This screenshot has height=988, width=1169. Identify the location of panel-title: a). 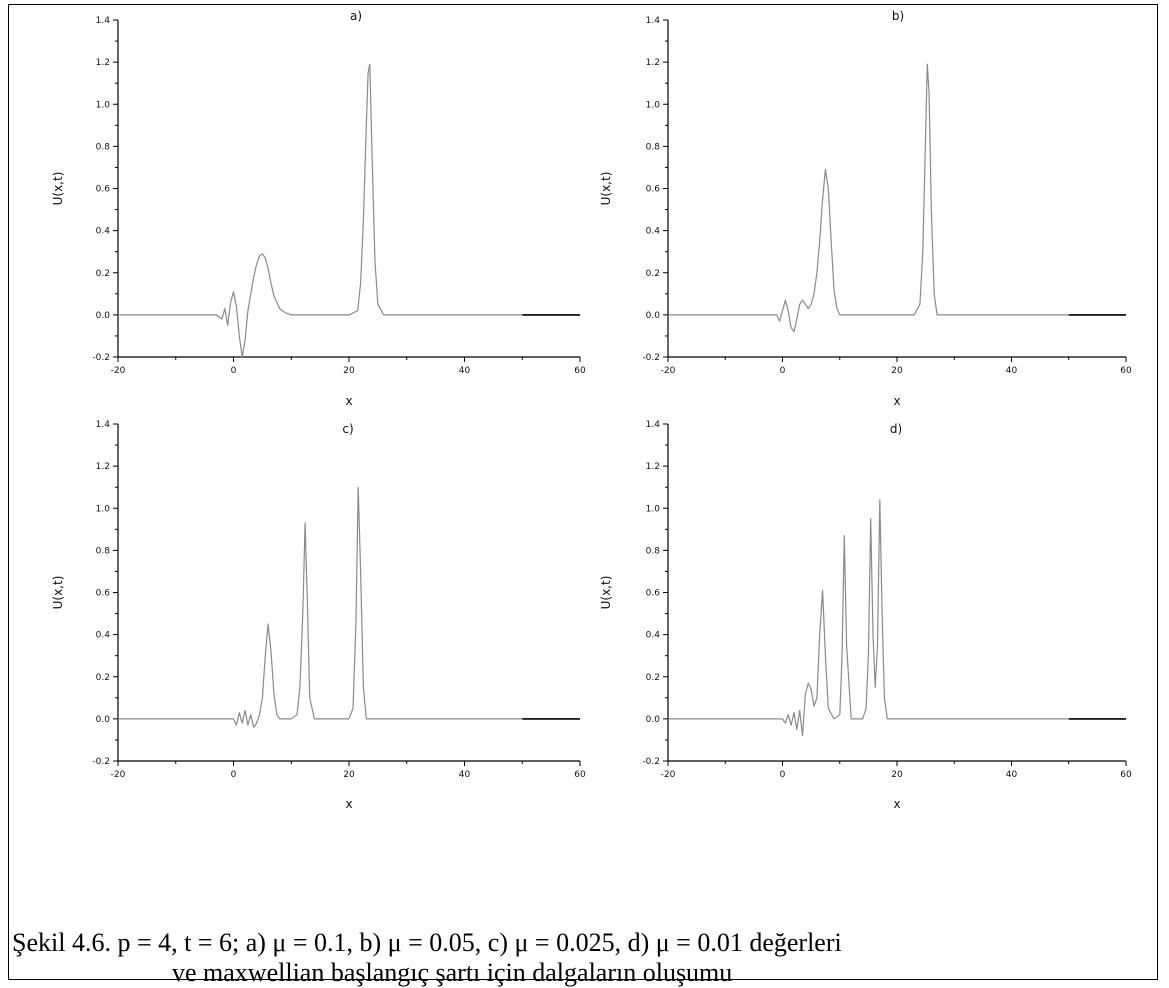
(356, 16).